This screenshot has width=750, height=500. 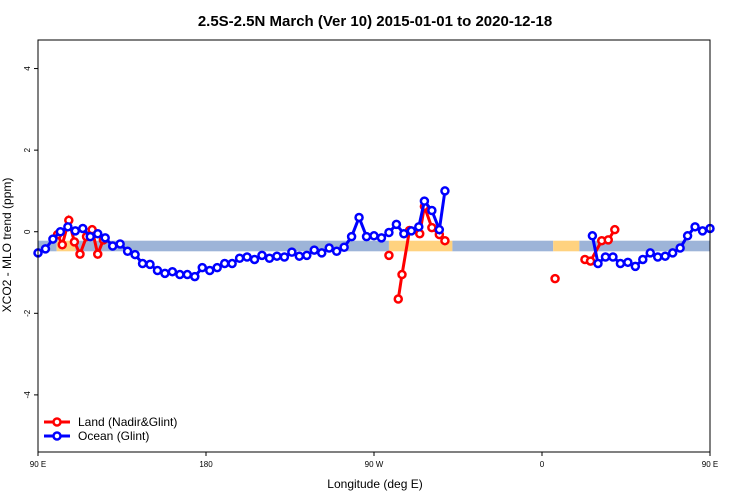 I want to click on x-tick-label-3: 0, so click(x=542, y=464).